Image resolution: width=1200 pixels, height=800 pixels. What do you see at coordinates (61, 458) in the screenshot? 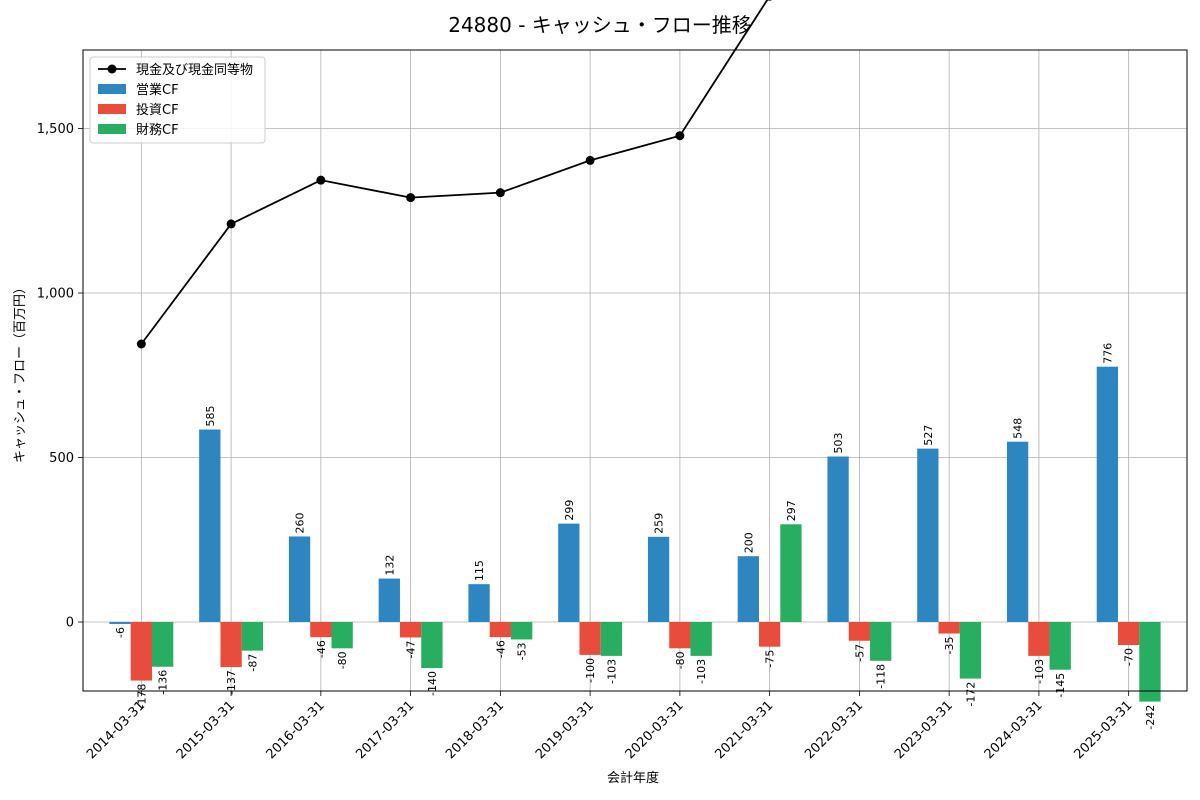
I see `y-tick-label: 500` at bounding box center [61, 458].